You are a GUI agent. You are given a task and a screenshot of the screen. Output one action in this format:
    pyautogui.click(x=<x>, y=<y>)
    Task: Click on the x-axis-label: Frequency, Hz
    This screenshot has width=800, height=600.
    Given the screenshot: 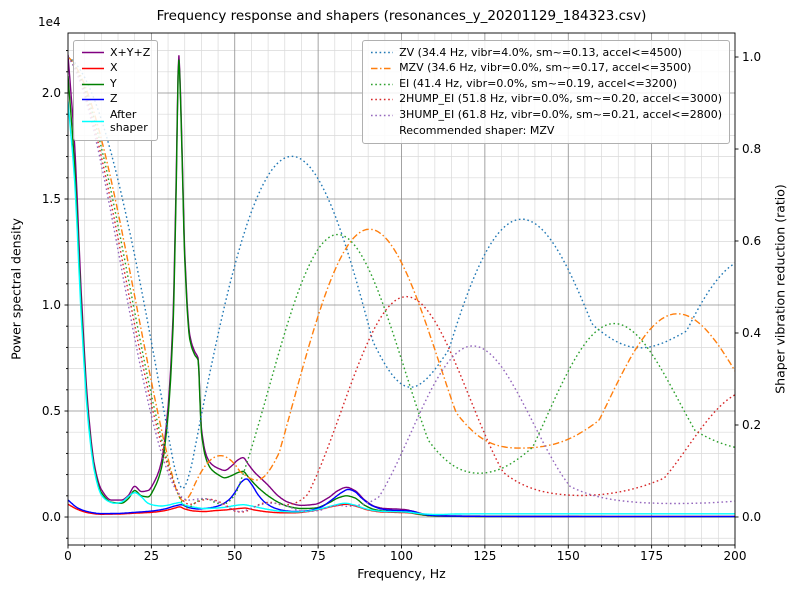 What is the action you would take?
    pyautogui.click(x=401, y=573)
    